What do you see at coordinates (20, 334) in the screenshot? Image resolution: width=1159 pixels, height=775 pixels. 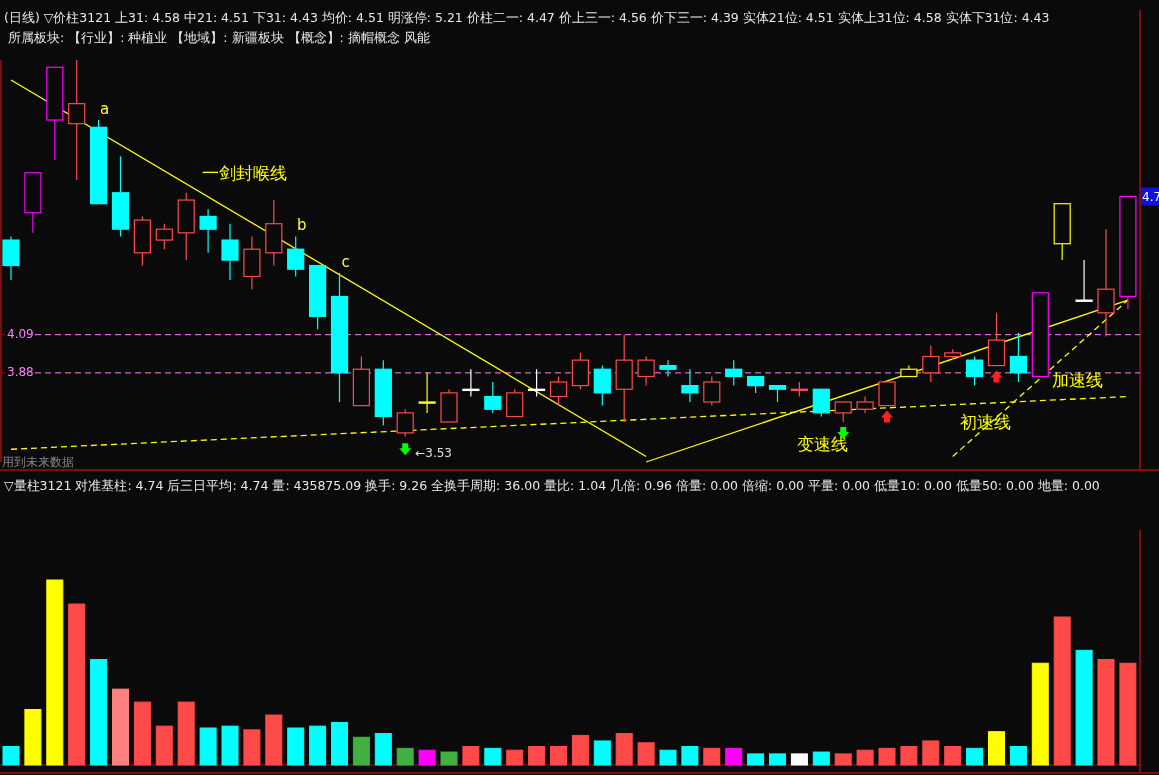 I see `y-tick-label: 4.09` at bounding box center [20, 334].